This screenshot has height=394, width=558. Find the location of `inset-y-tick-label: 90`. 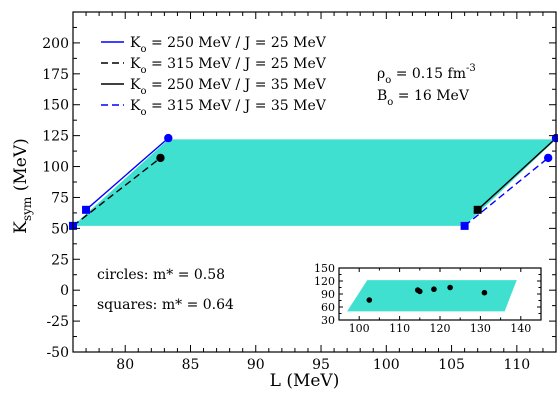

inset-y-tick-label: 90 is located at coordinates (328, 294).